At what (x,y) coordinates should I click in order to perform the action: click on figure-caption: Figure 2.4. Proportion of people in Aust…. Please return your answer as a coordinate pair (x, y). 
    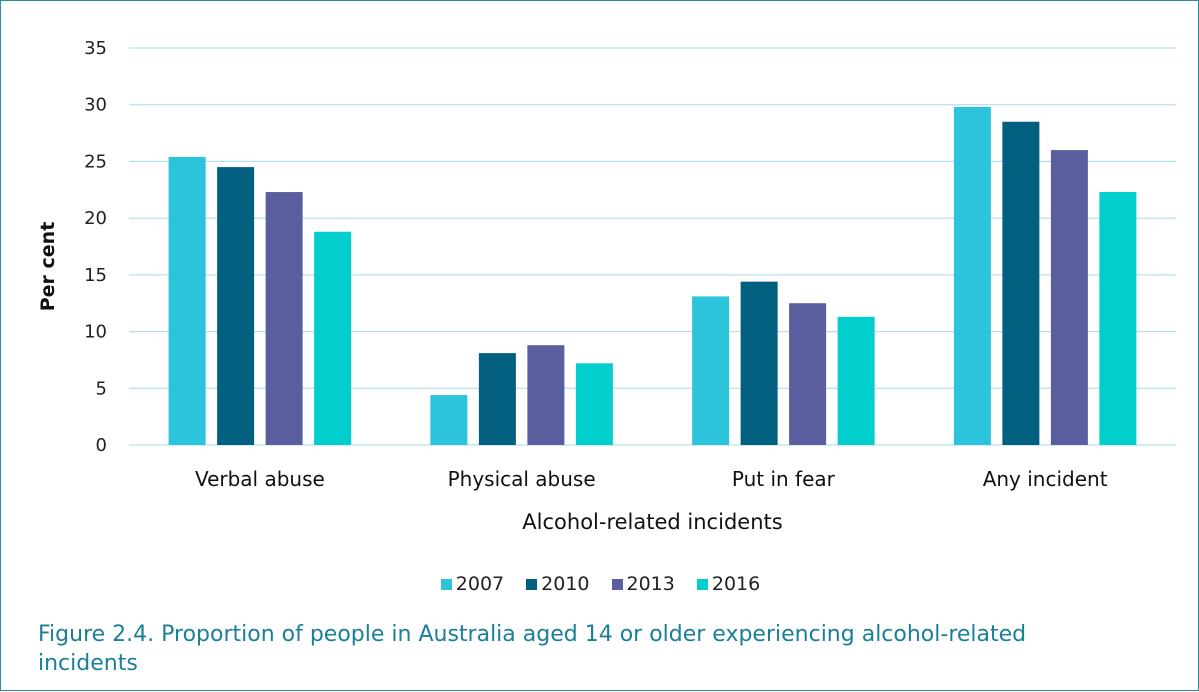
    Looking at the image, I should click on (532, 649).